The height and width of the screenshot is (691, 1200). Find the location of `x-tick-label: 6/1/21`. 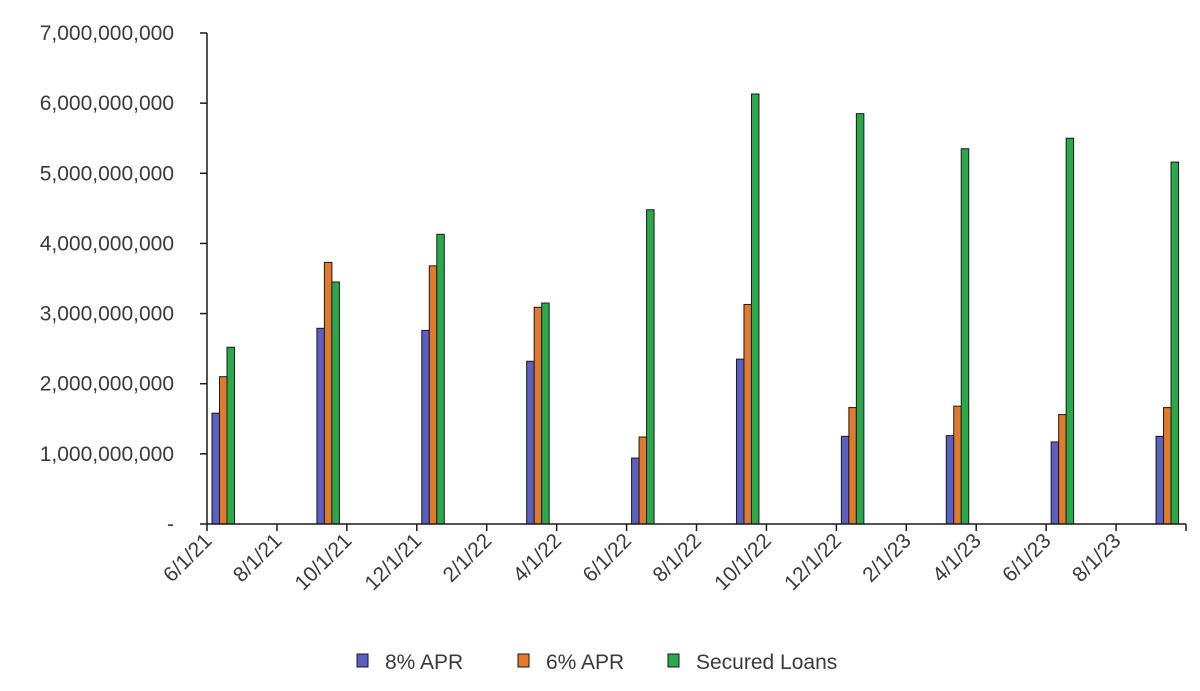

x-tick-label: 6/1/21 is located at coordinates (188, 558).